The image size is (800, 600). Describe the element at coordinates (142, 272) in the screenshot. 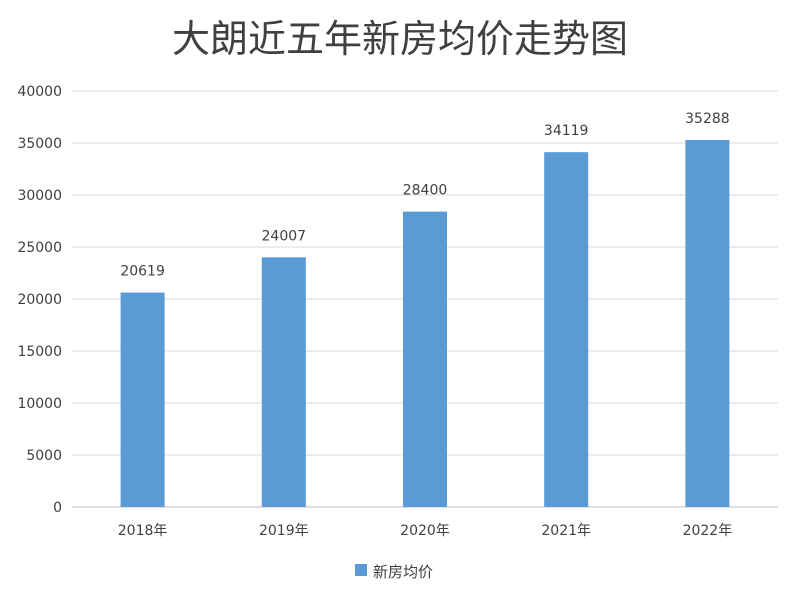

I see `data-label: 20619` at that location.